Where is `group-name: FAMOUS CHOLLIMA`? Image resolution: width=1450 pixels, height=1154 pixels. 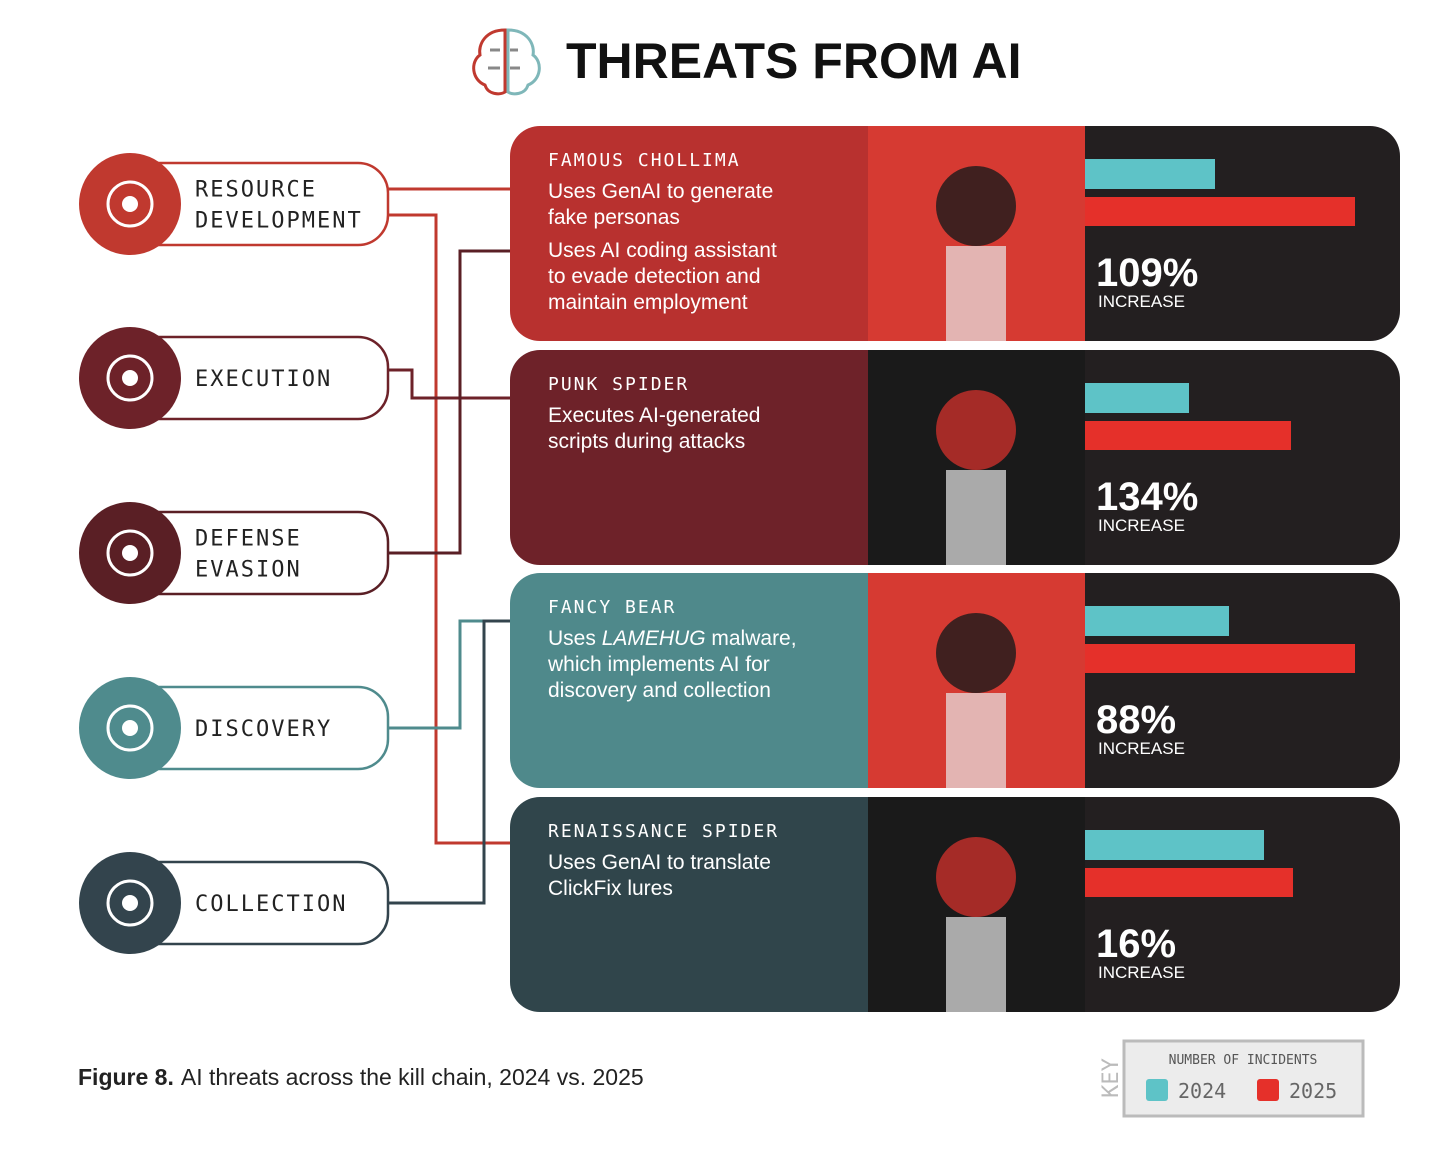 group-name: FAMOUS CHOLLIMA is located at coordinates (644, 160).